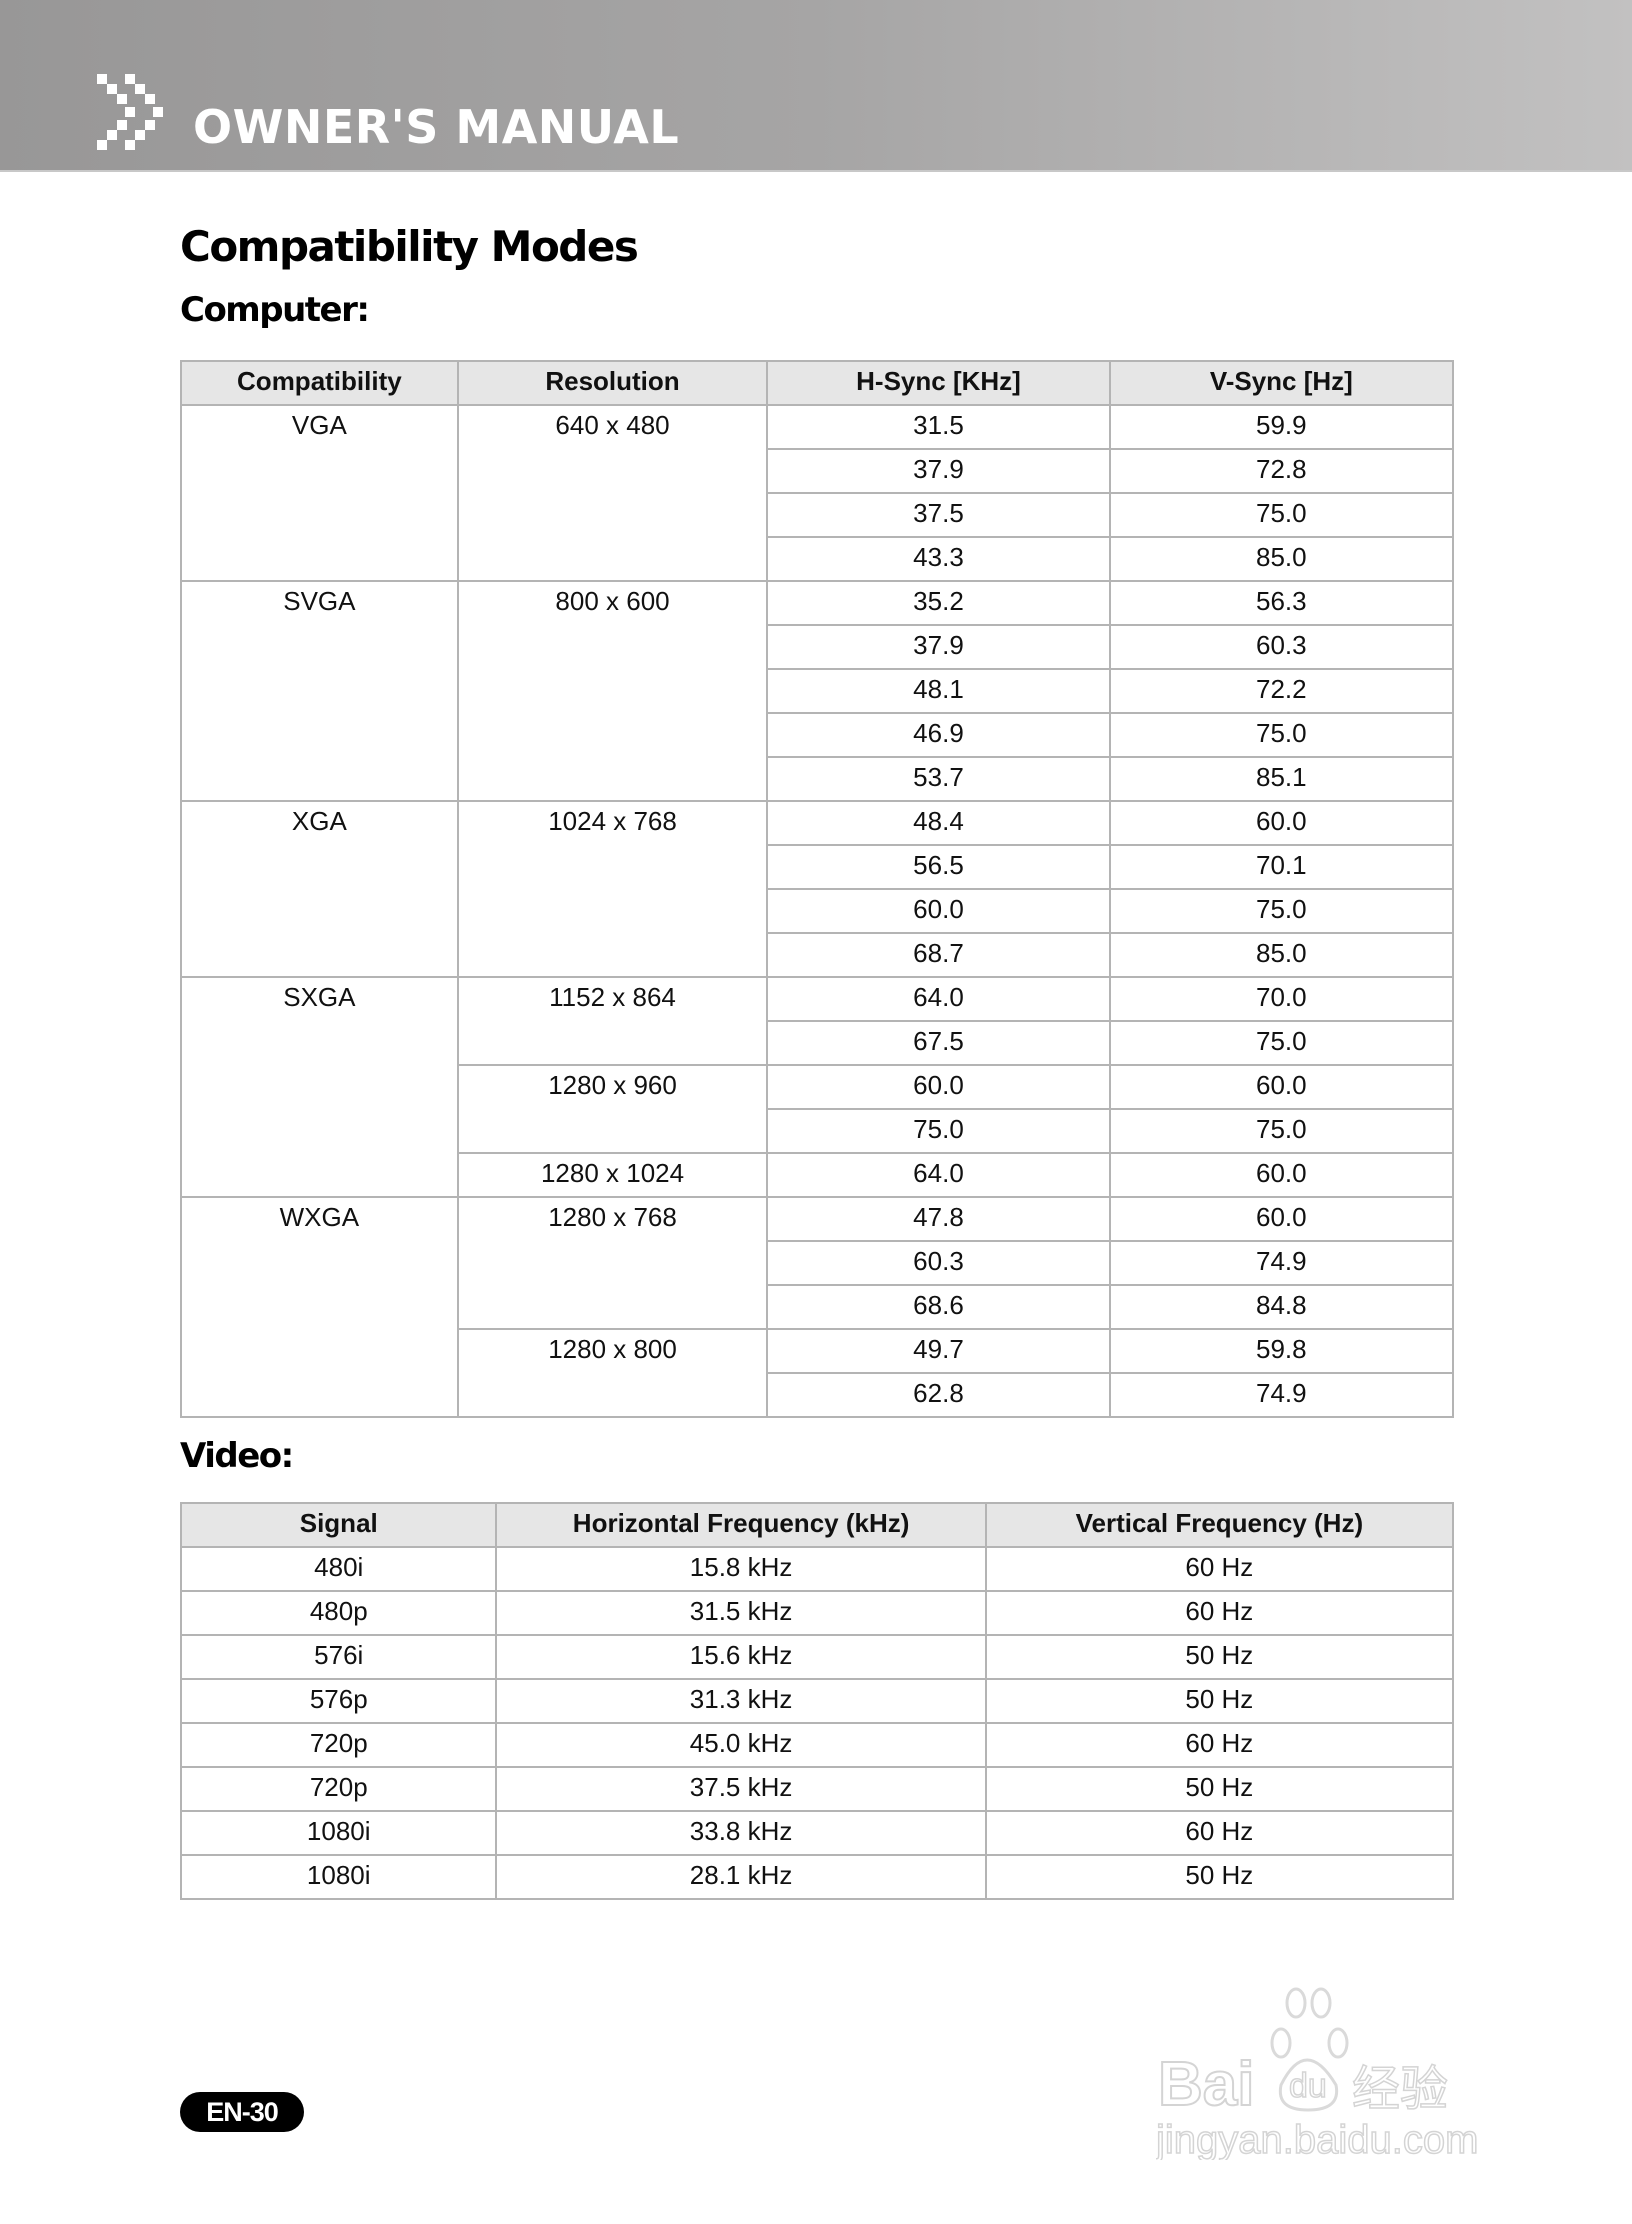  I want to click on h-sync-cell: 56.5, so click(938, 867).